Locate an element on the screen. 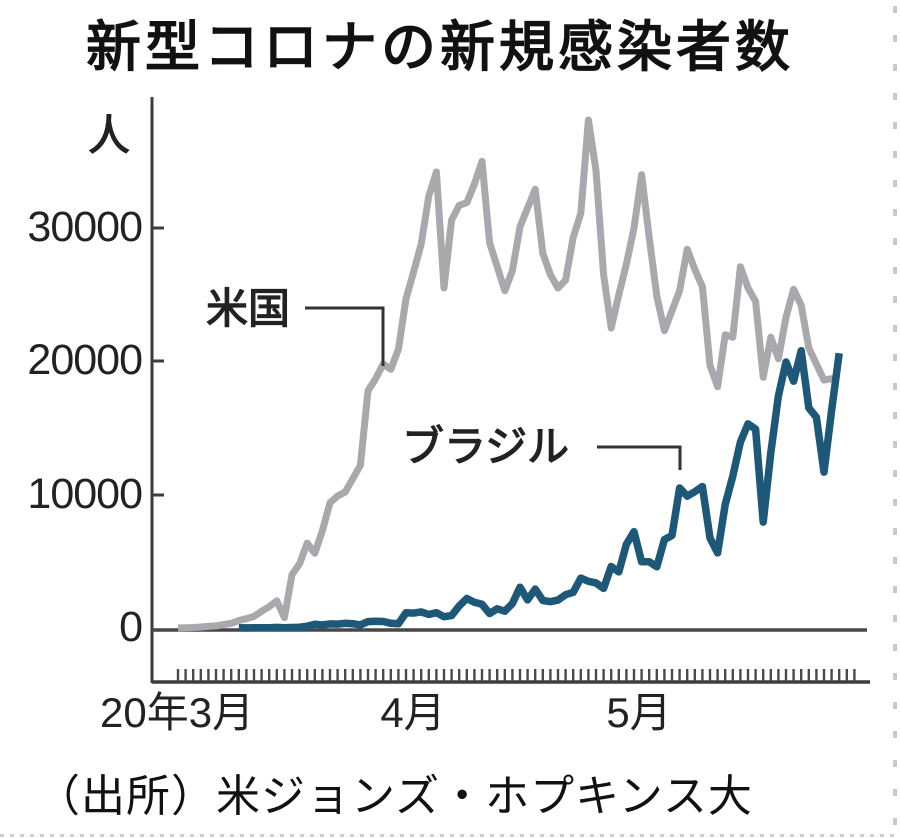 The width and height of the screenshot is (900, 838). x-axis-minor-ticks is located at coordinates (516, 675).